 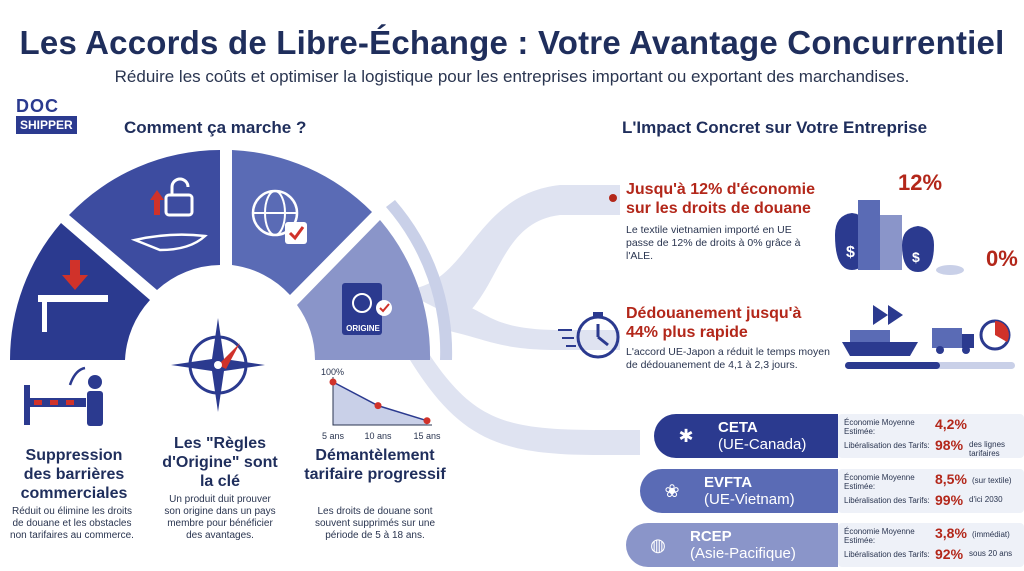 What do you see at coordinates (510, 252) in the screenshot?
I see `connector-upper` at bounding box center [510, 252].